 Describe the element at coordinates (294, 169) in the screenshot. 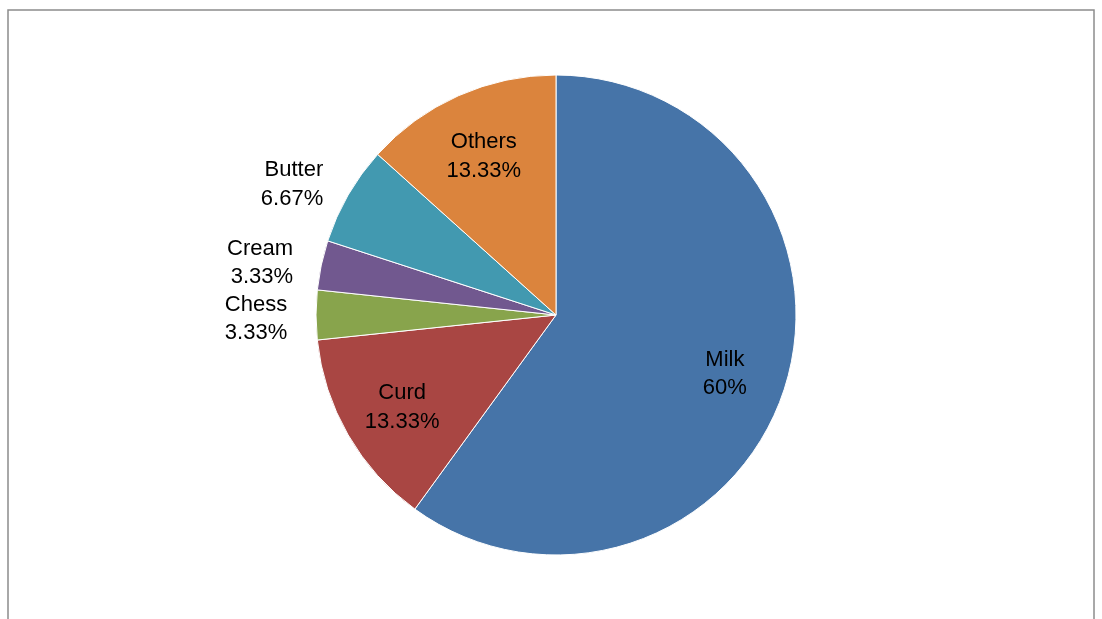

I see `slice-label: Butter` at that location.